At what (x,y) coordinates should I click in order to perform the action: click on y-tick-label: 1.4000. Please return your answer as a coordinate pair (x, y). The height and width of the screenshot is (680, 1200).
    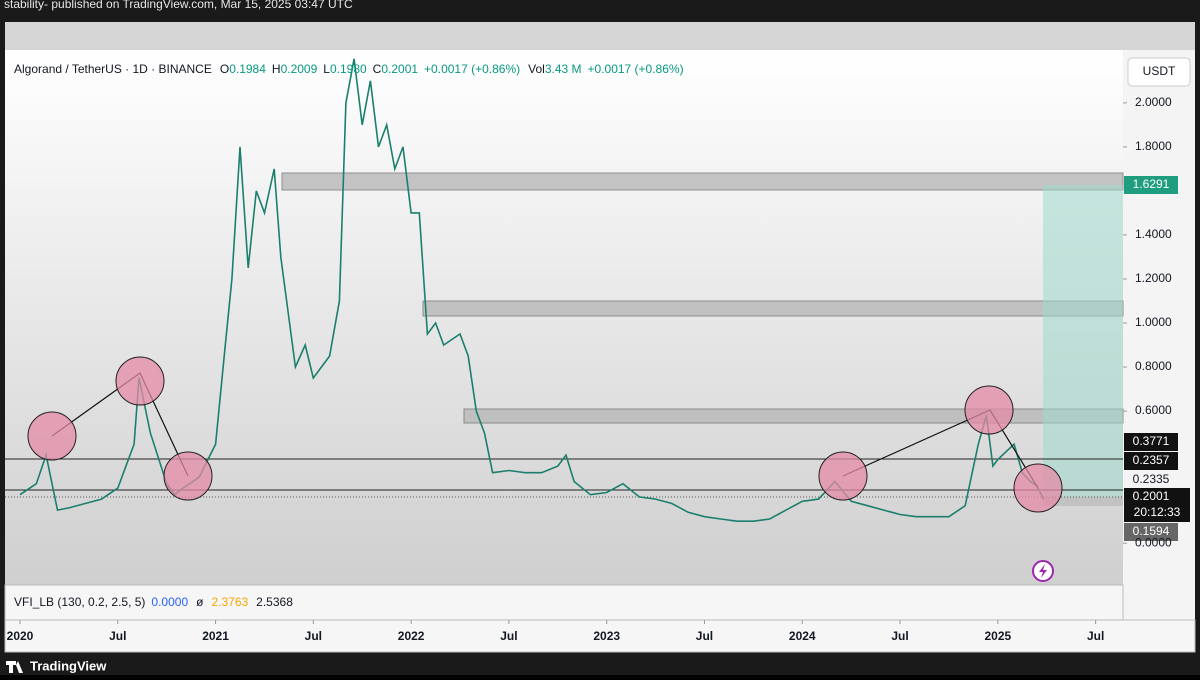
    Looking at the image, I should click on (1153, 234).